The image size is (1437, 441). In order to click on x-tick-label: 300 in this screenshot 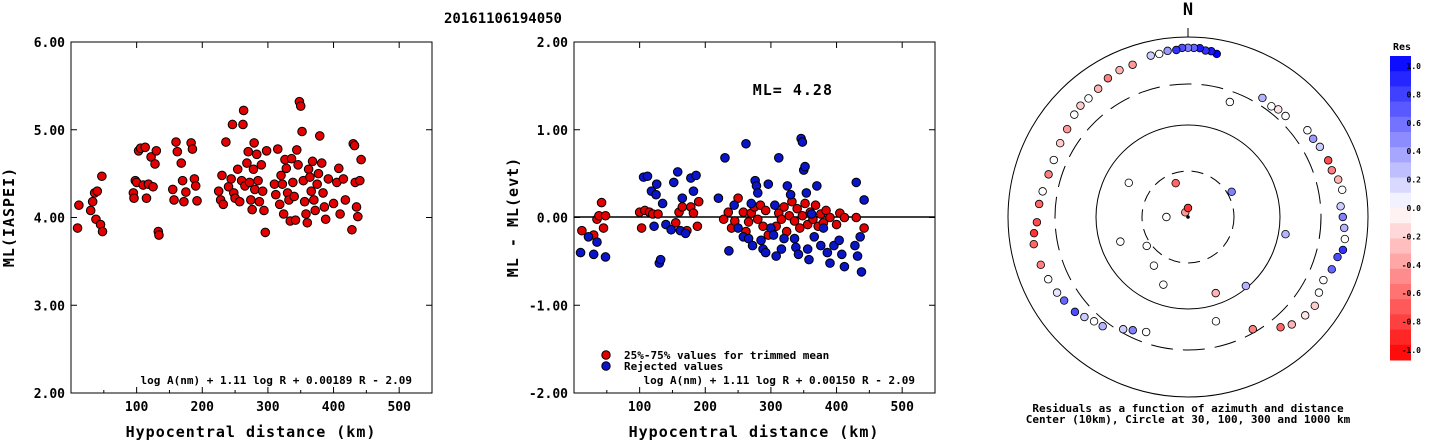, I will do `click(771, 407)`.